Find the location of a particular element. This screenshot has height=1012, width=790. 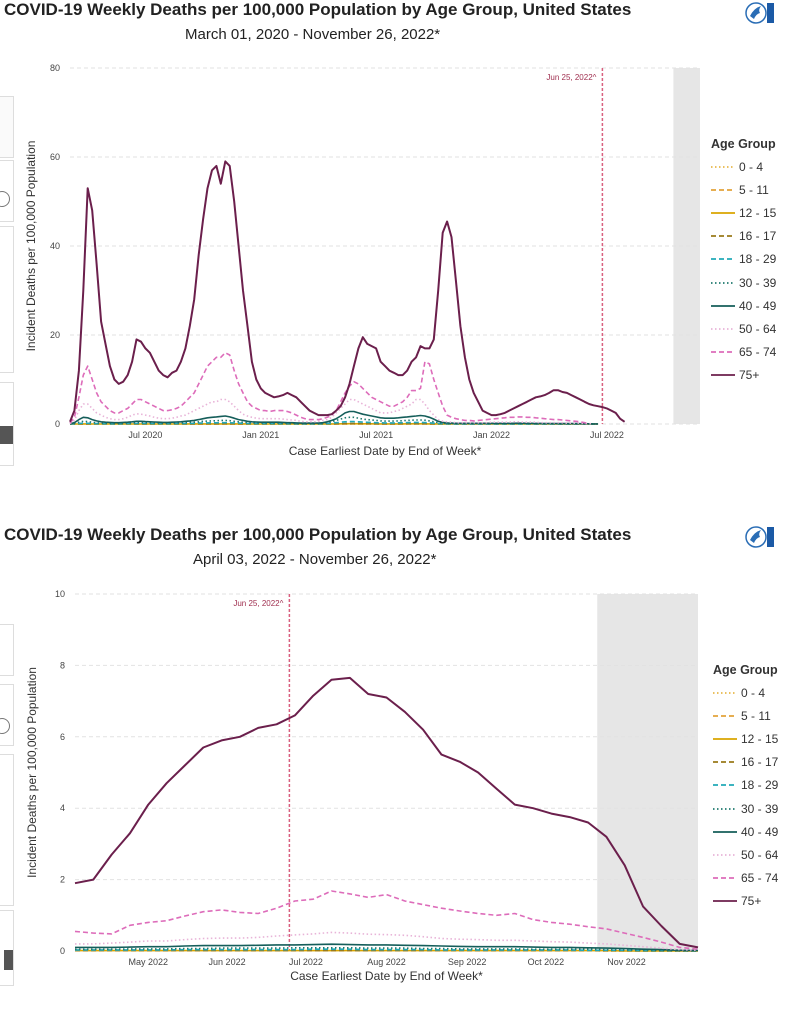

y-tick-label: 0 is located at coordinates (62, 951).